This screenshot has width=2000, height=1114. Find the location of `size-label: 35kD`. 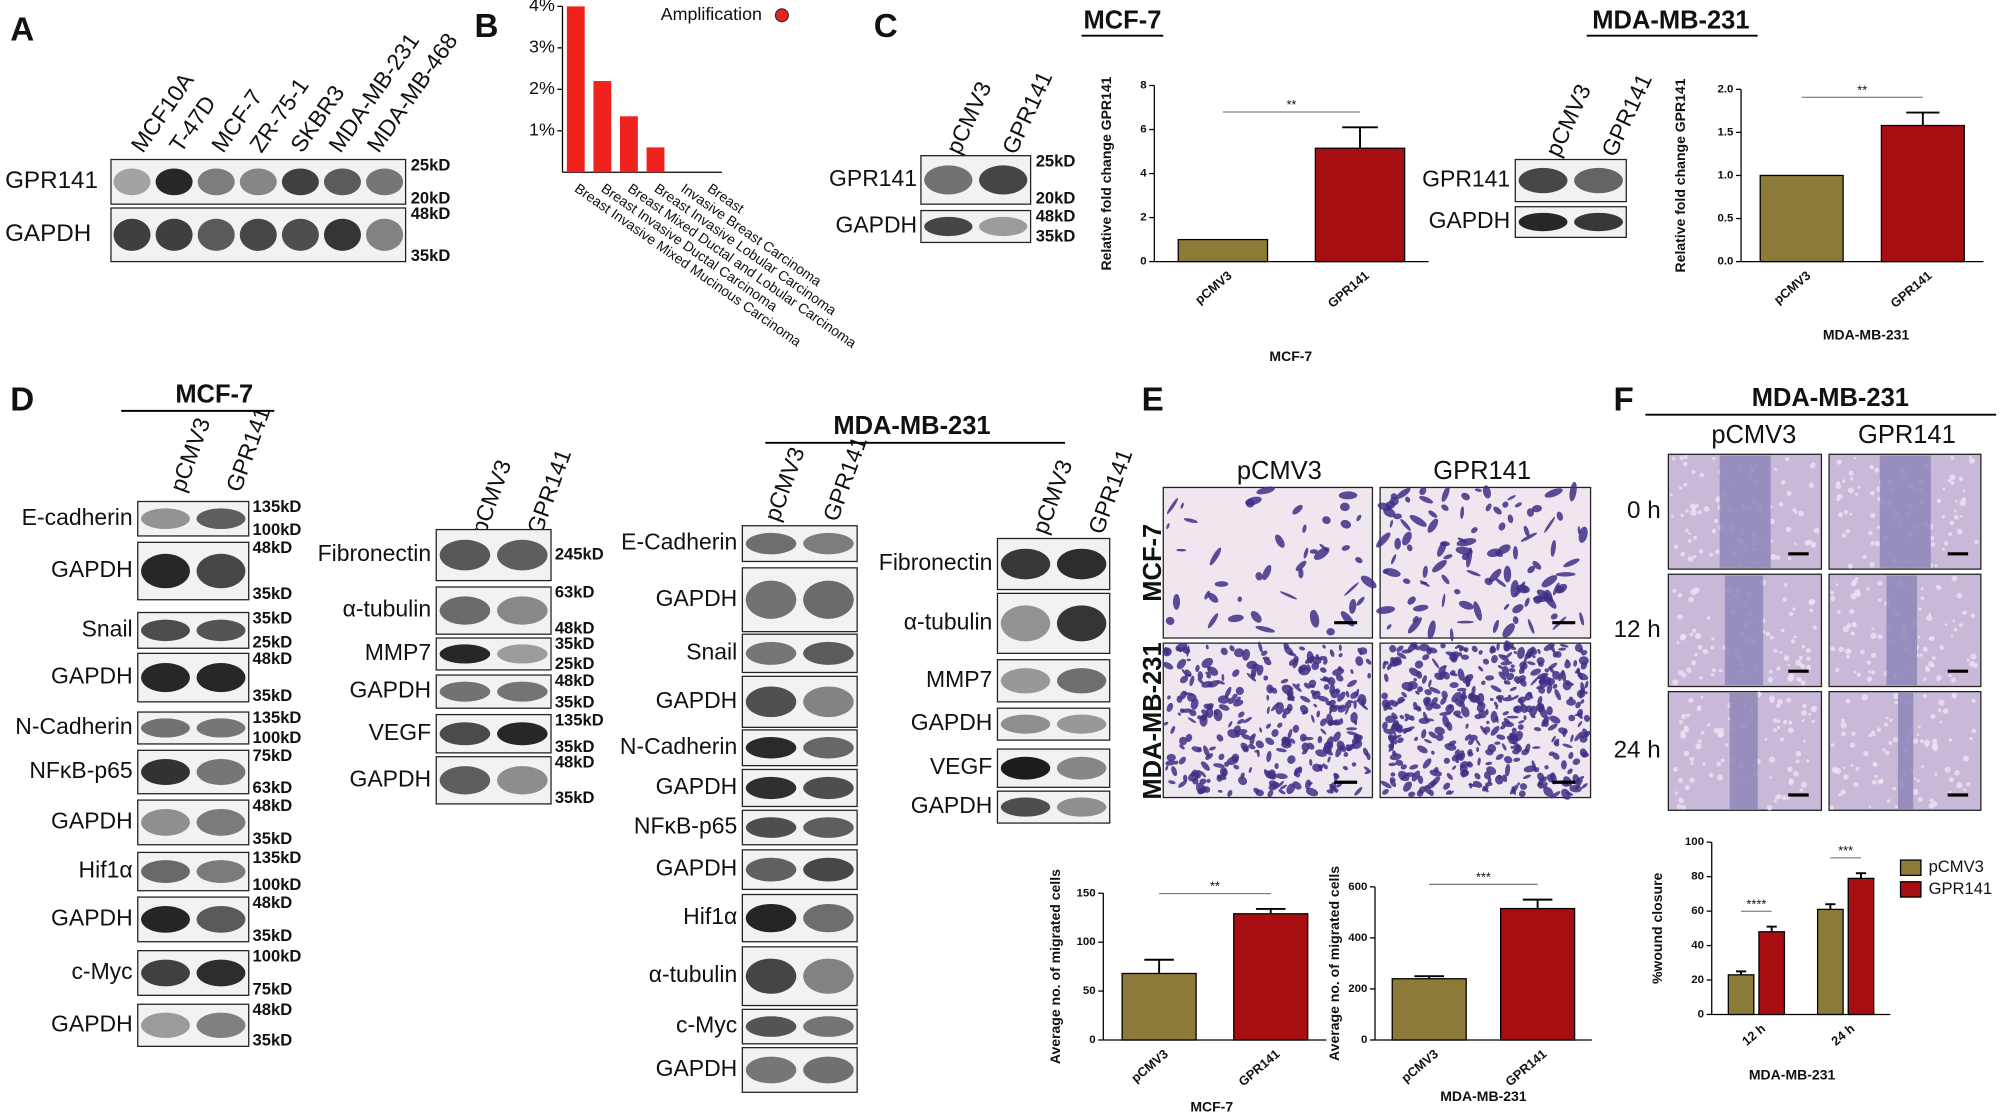

size-label: 35kD is located at coordinates (273, 617).